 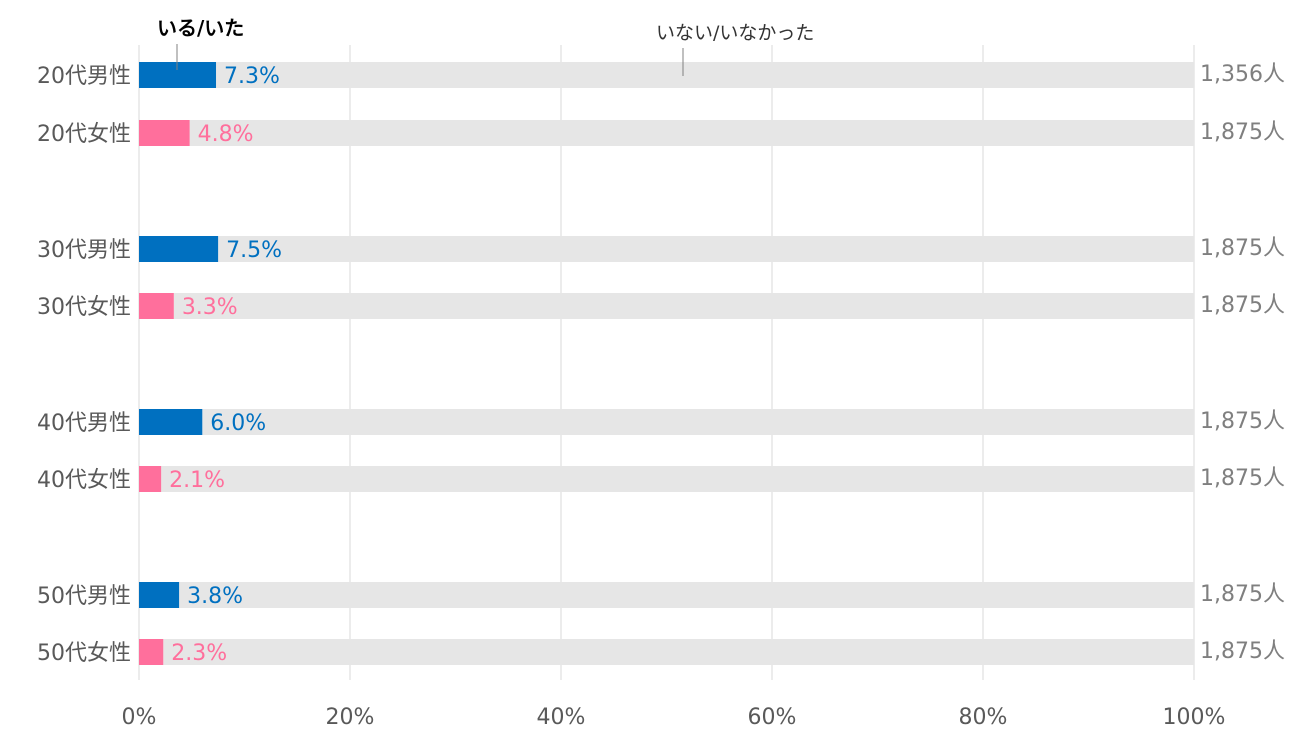 What do you see at coordinates (84, 653) in the screenshot?
I see `category-label: 50代女性` at bounding box center [84, 653].